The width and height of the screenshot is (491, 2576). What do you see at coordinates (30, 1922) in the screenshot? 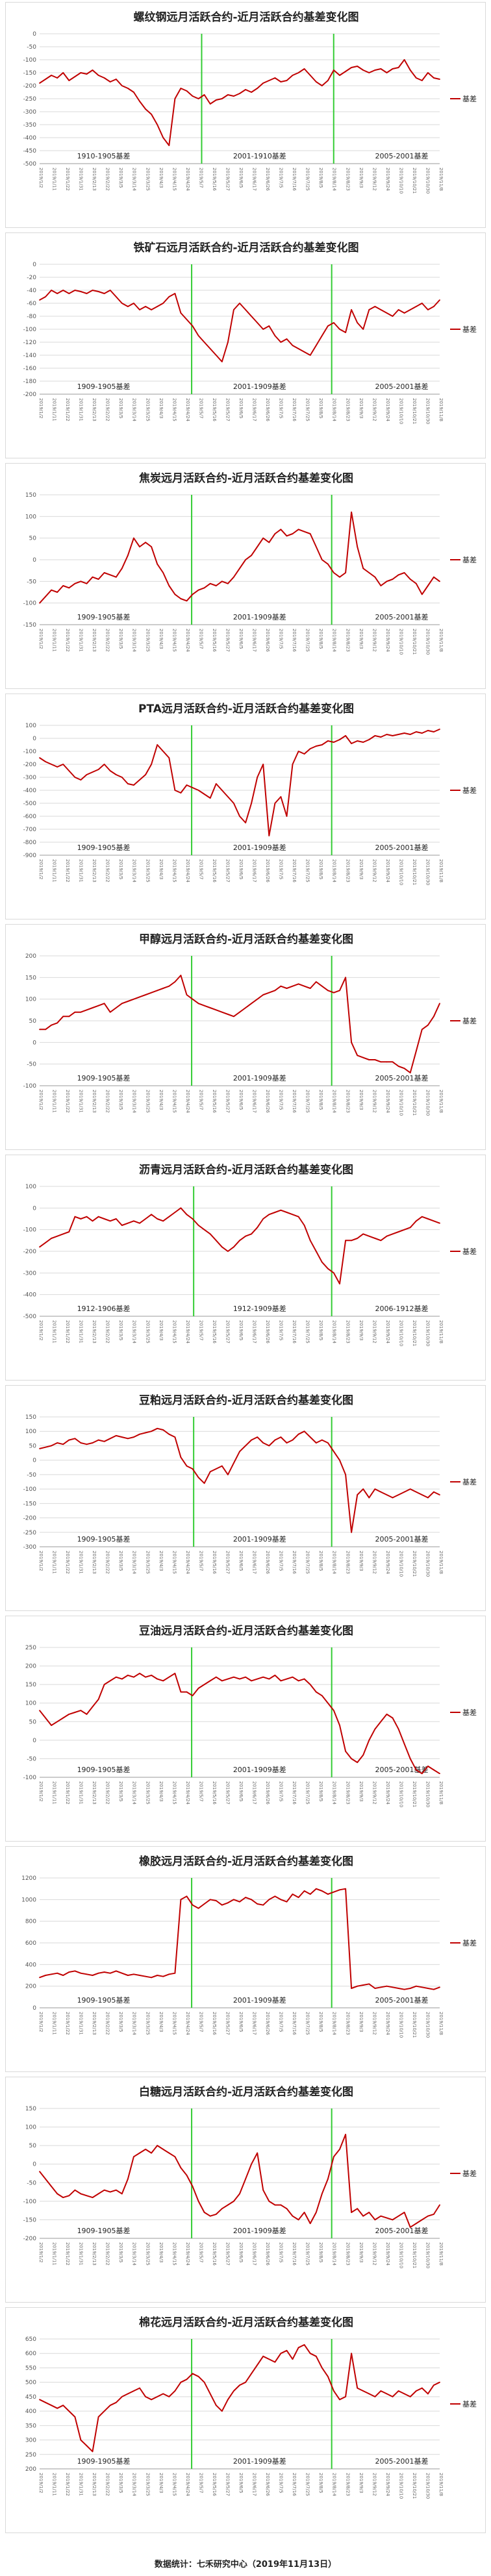
I see `y-tick-label: 800` at bounding box center [30, 1922].